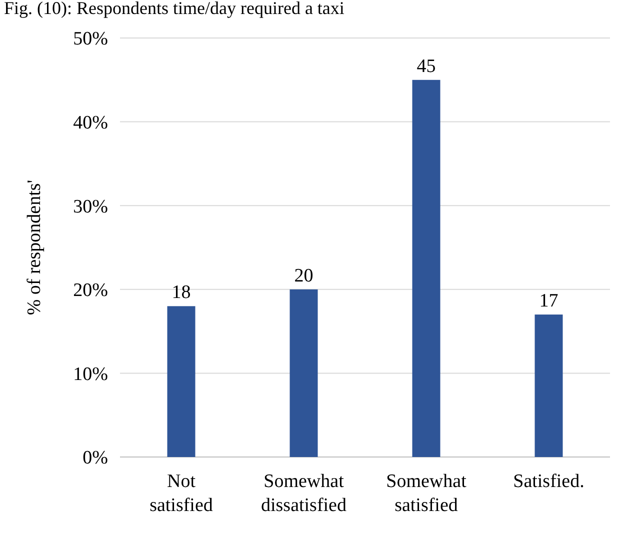 This screenshot has height=534, width=627. What do you see at coordinates (90, 291) in the screenshot?
I see `y-tick-label: 20%` at bounding box center [90, 291].